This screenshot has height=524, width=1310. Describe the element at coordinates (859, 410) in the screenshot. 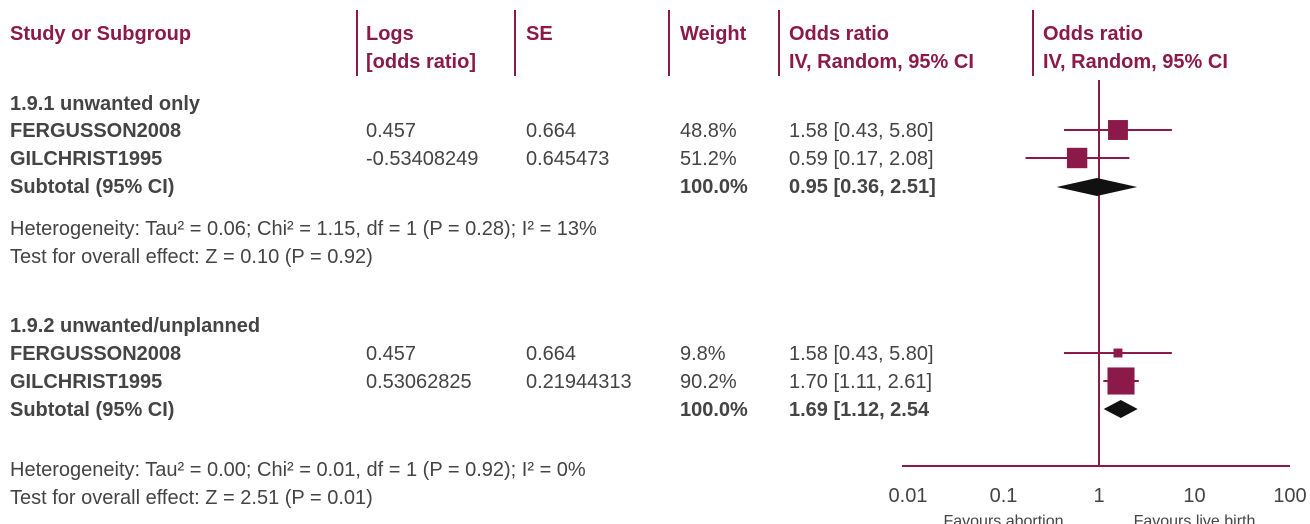

I see `subtotal-ci: 1.69 [1.12, 2.54` at that location.